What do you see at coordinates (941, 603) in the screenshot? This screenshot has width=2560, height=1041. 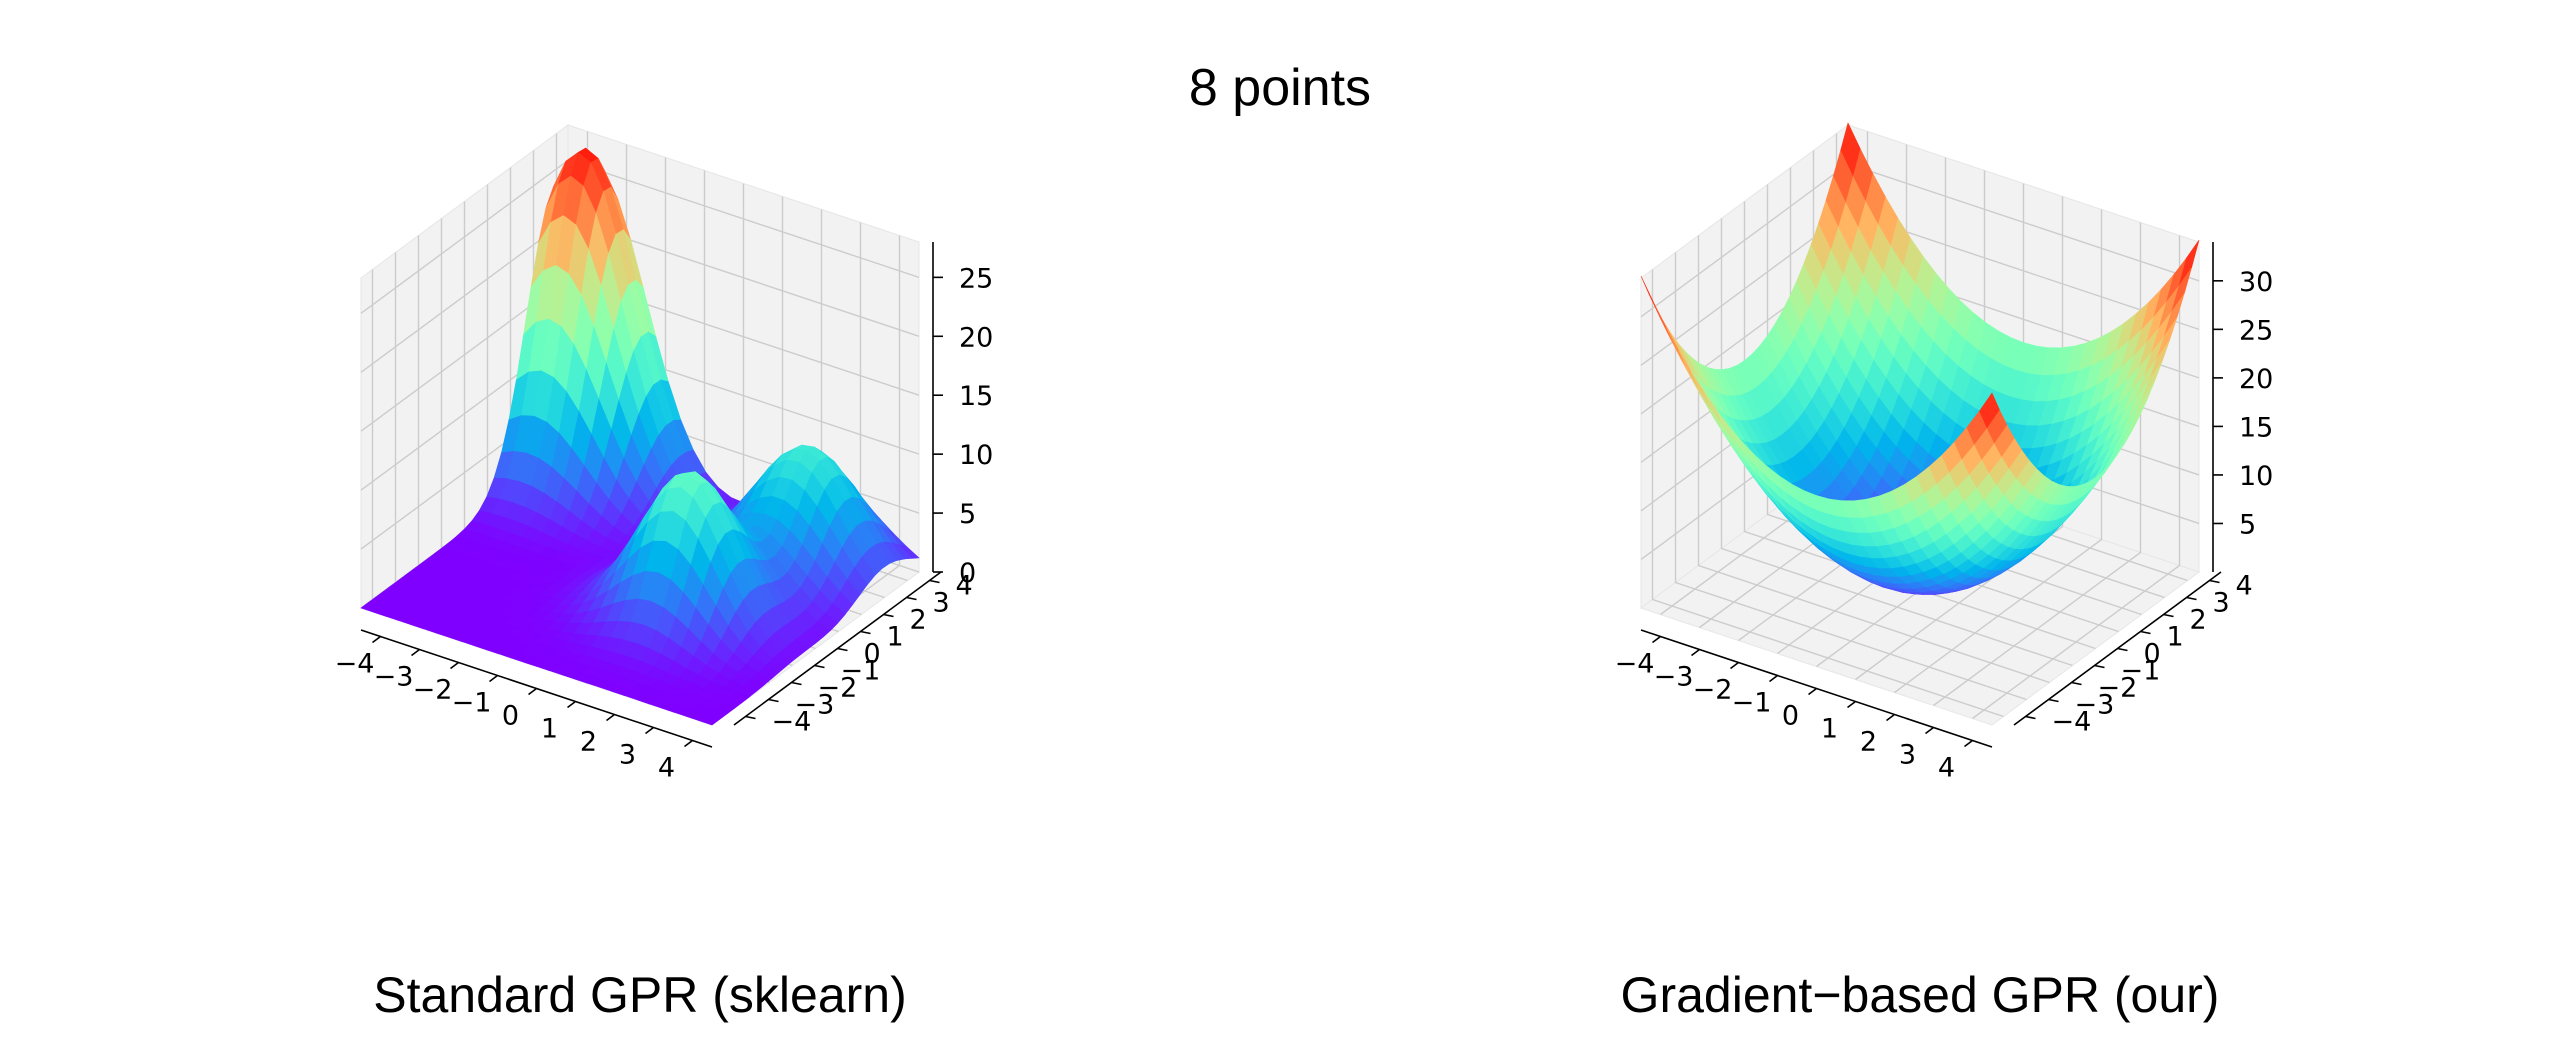 I see `y-tick-label: 3` at bounding box center [941, 603].